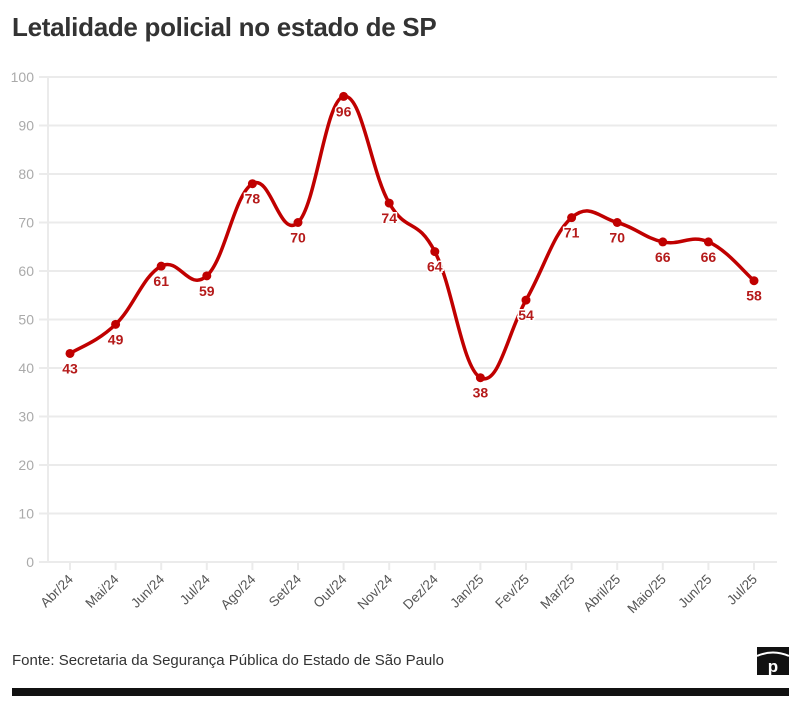  I want to click on x-tick-label: Ago/24, so click(238, 591).